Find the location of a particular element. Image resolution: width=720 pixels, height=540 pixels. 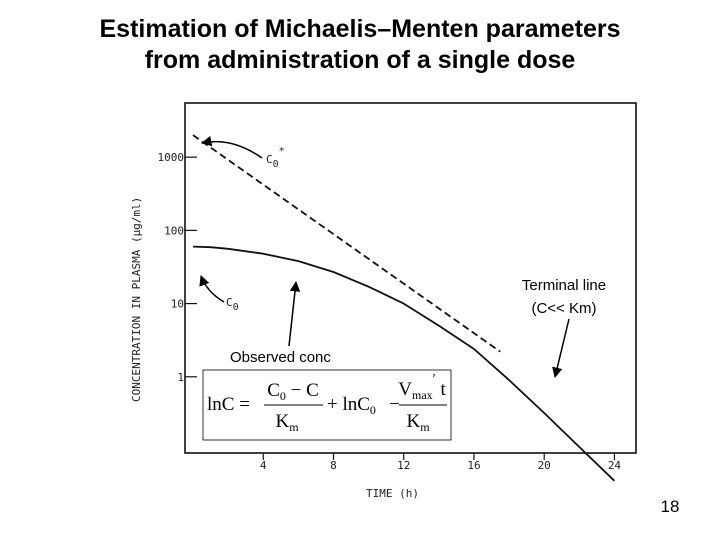

terminal-line-condition: (C<< Km) is located at coordinates (563, 308).